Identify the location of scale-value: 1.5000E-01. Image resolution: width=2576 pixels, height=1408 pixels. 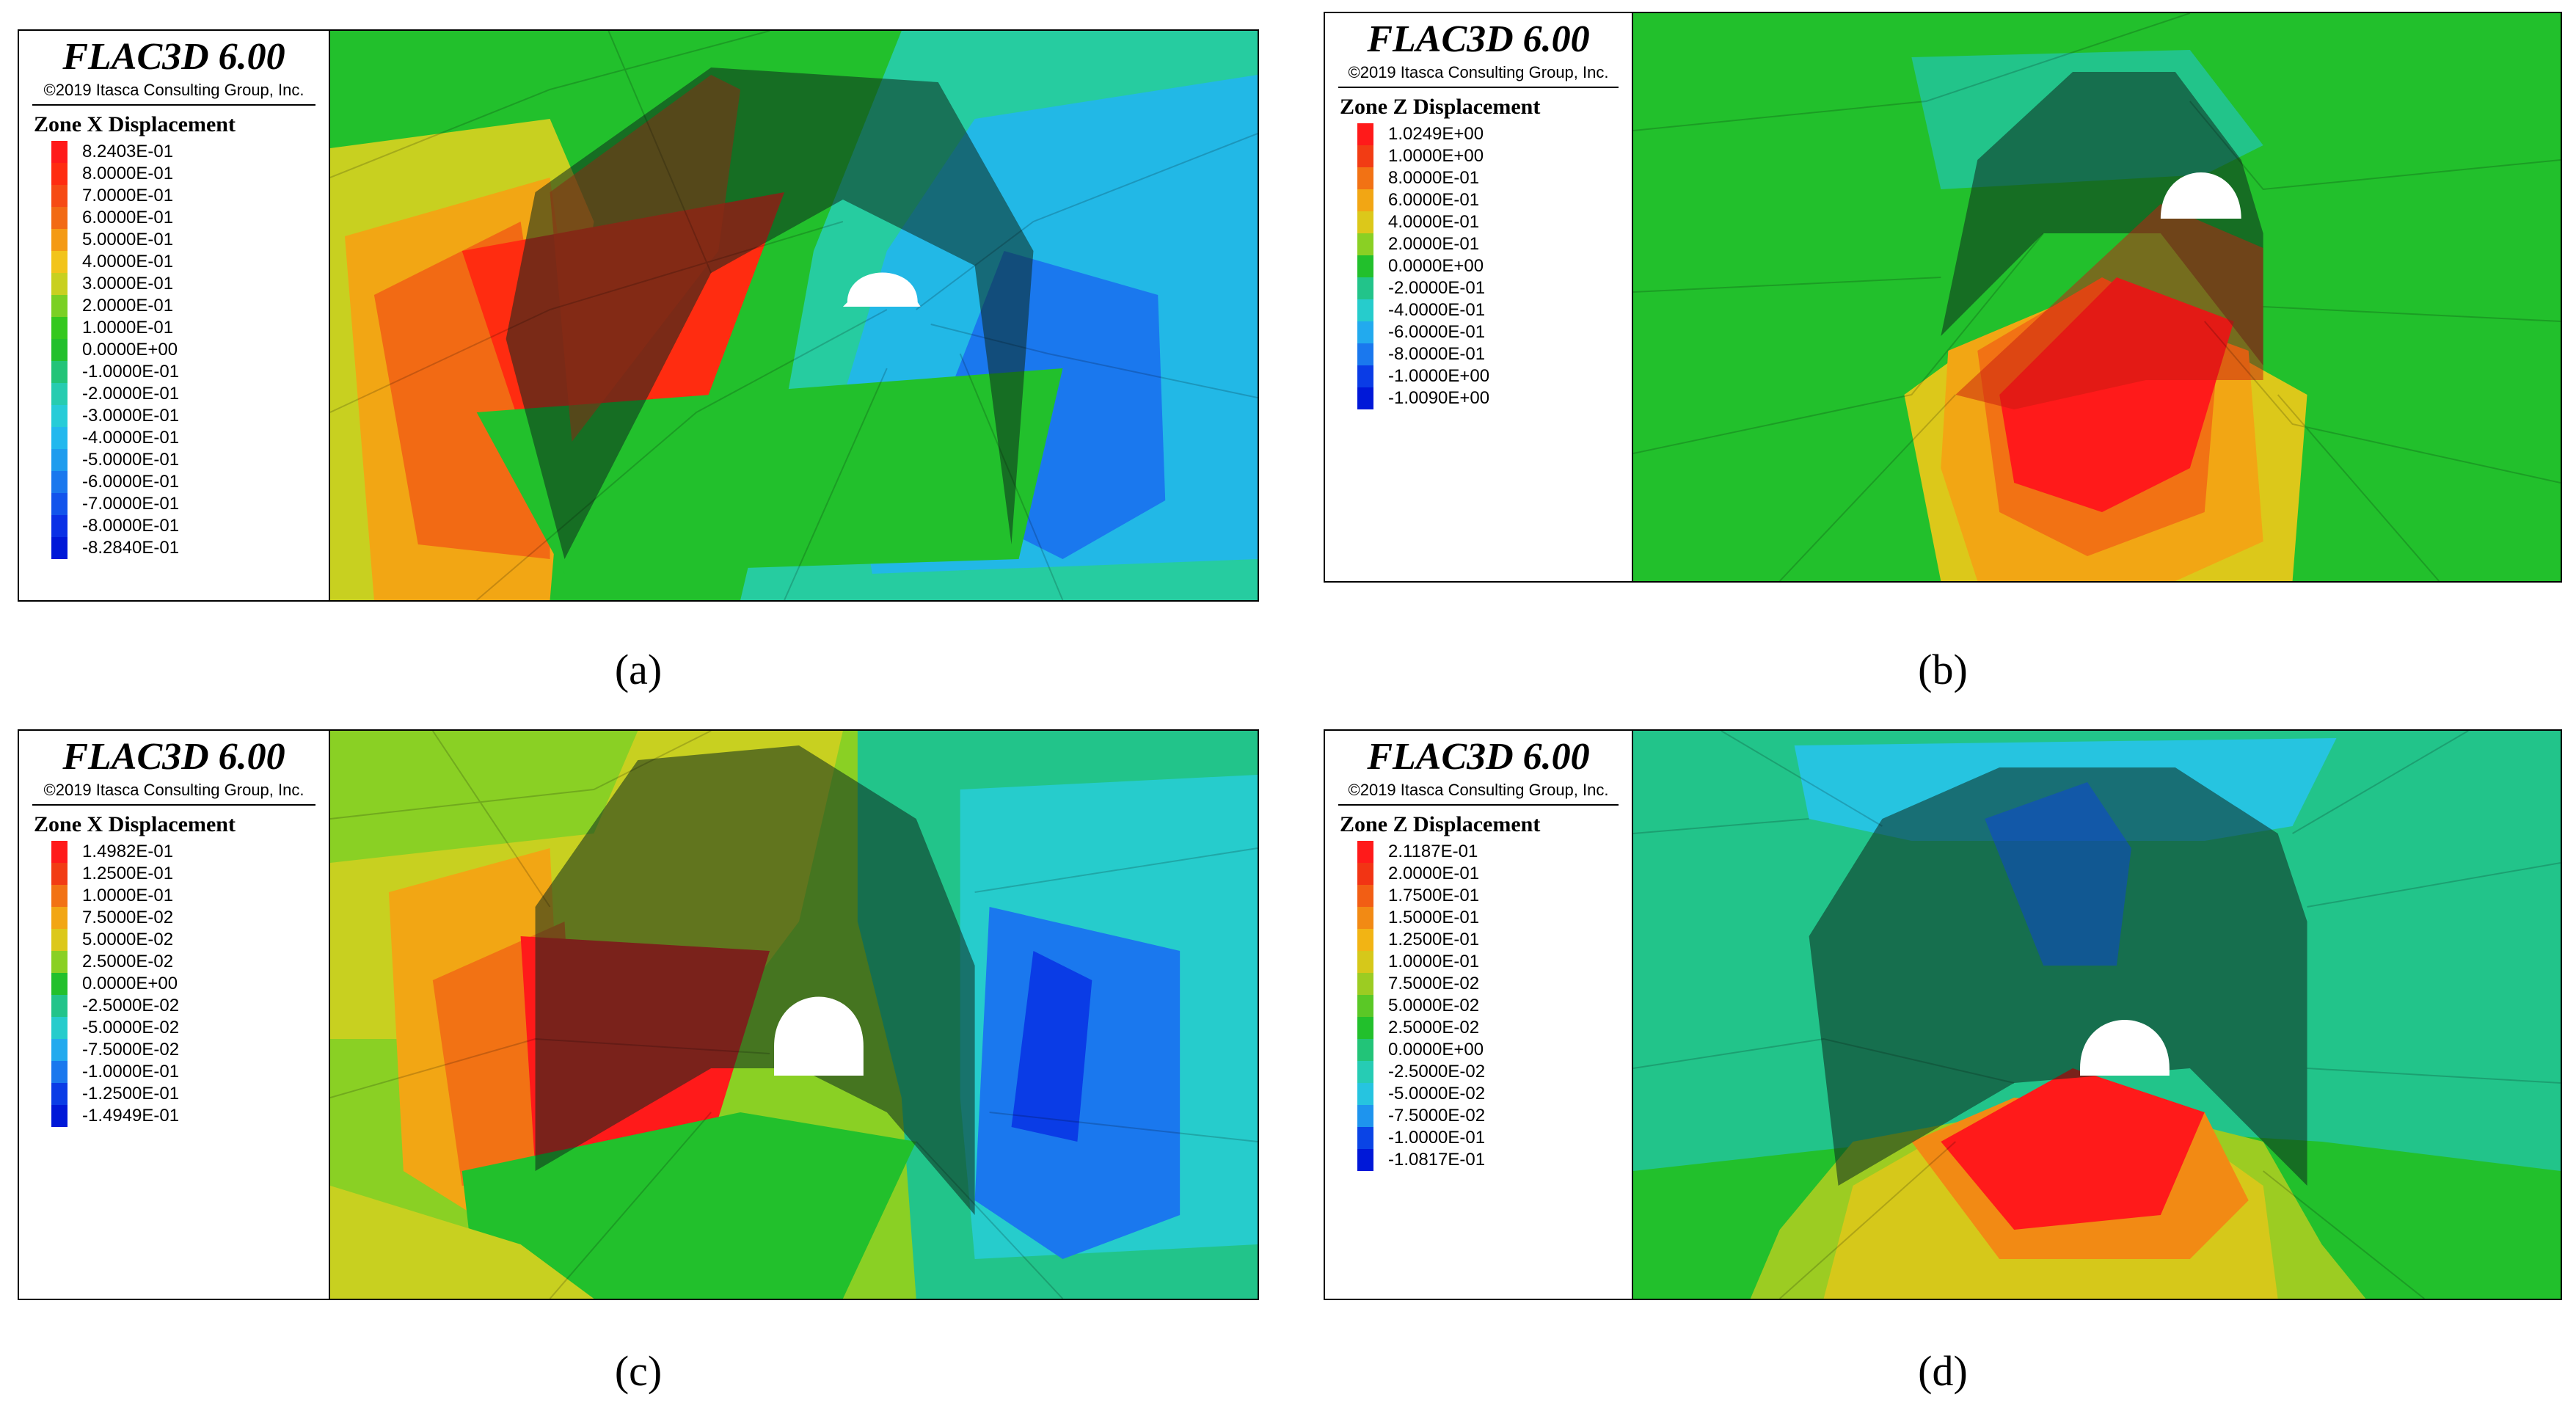
(1434, 917).